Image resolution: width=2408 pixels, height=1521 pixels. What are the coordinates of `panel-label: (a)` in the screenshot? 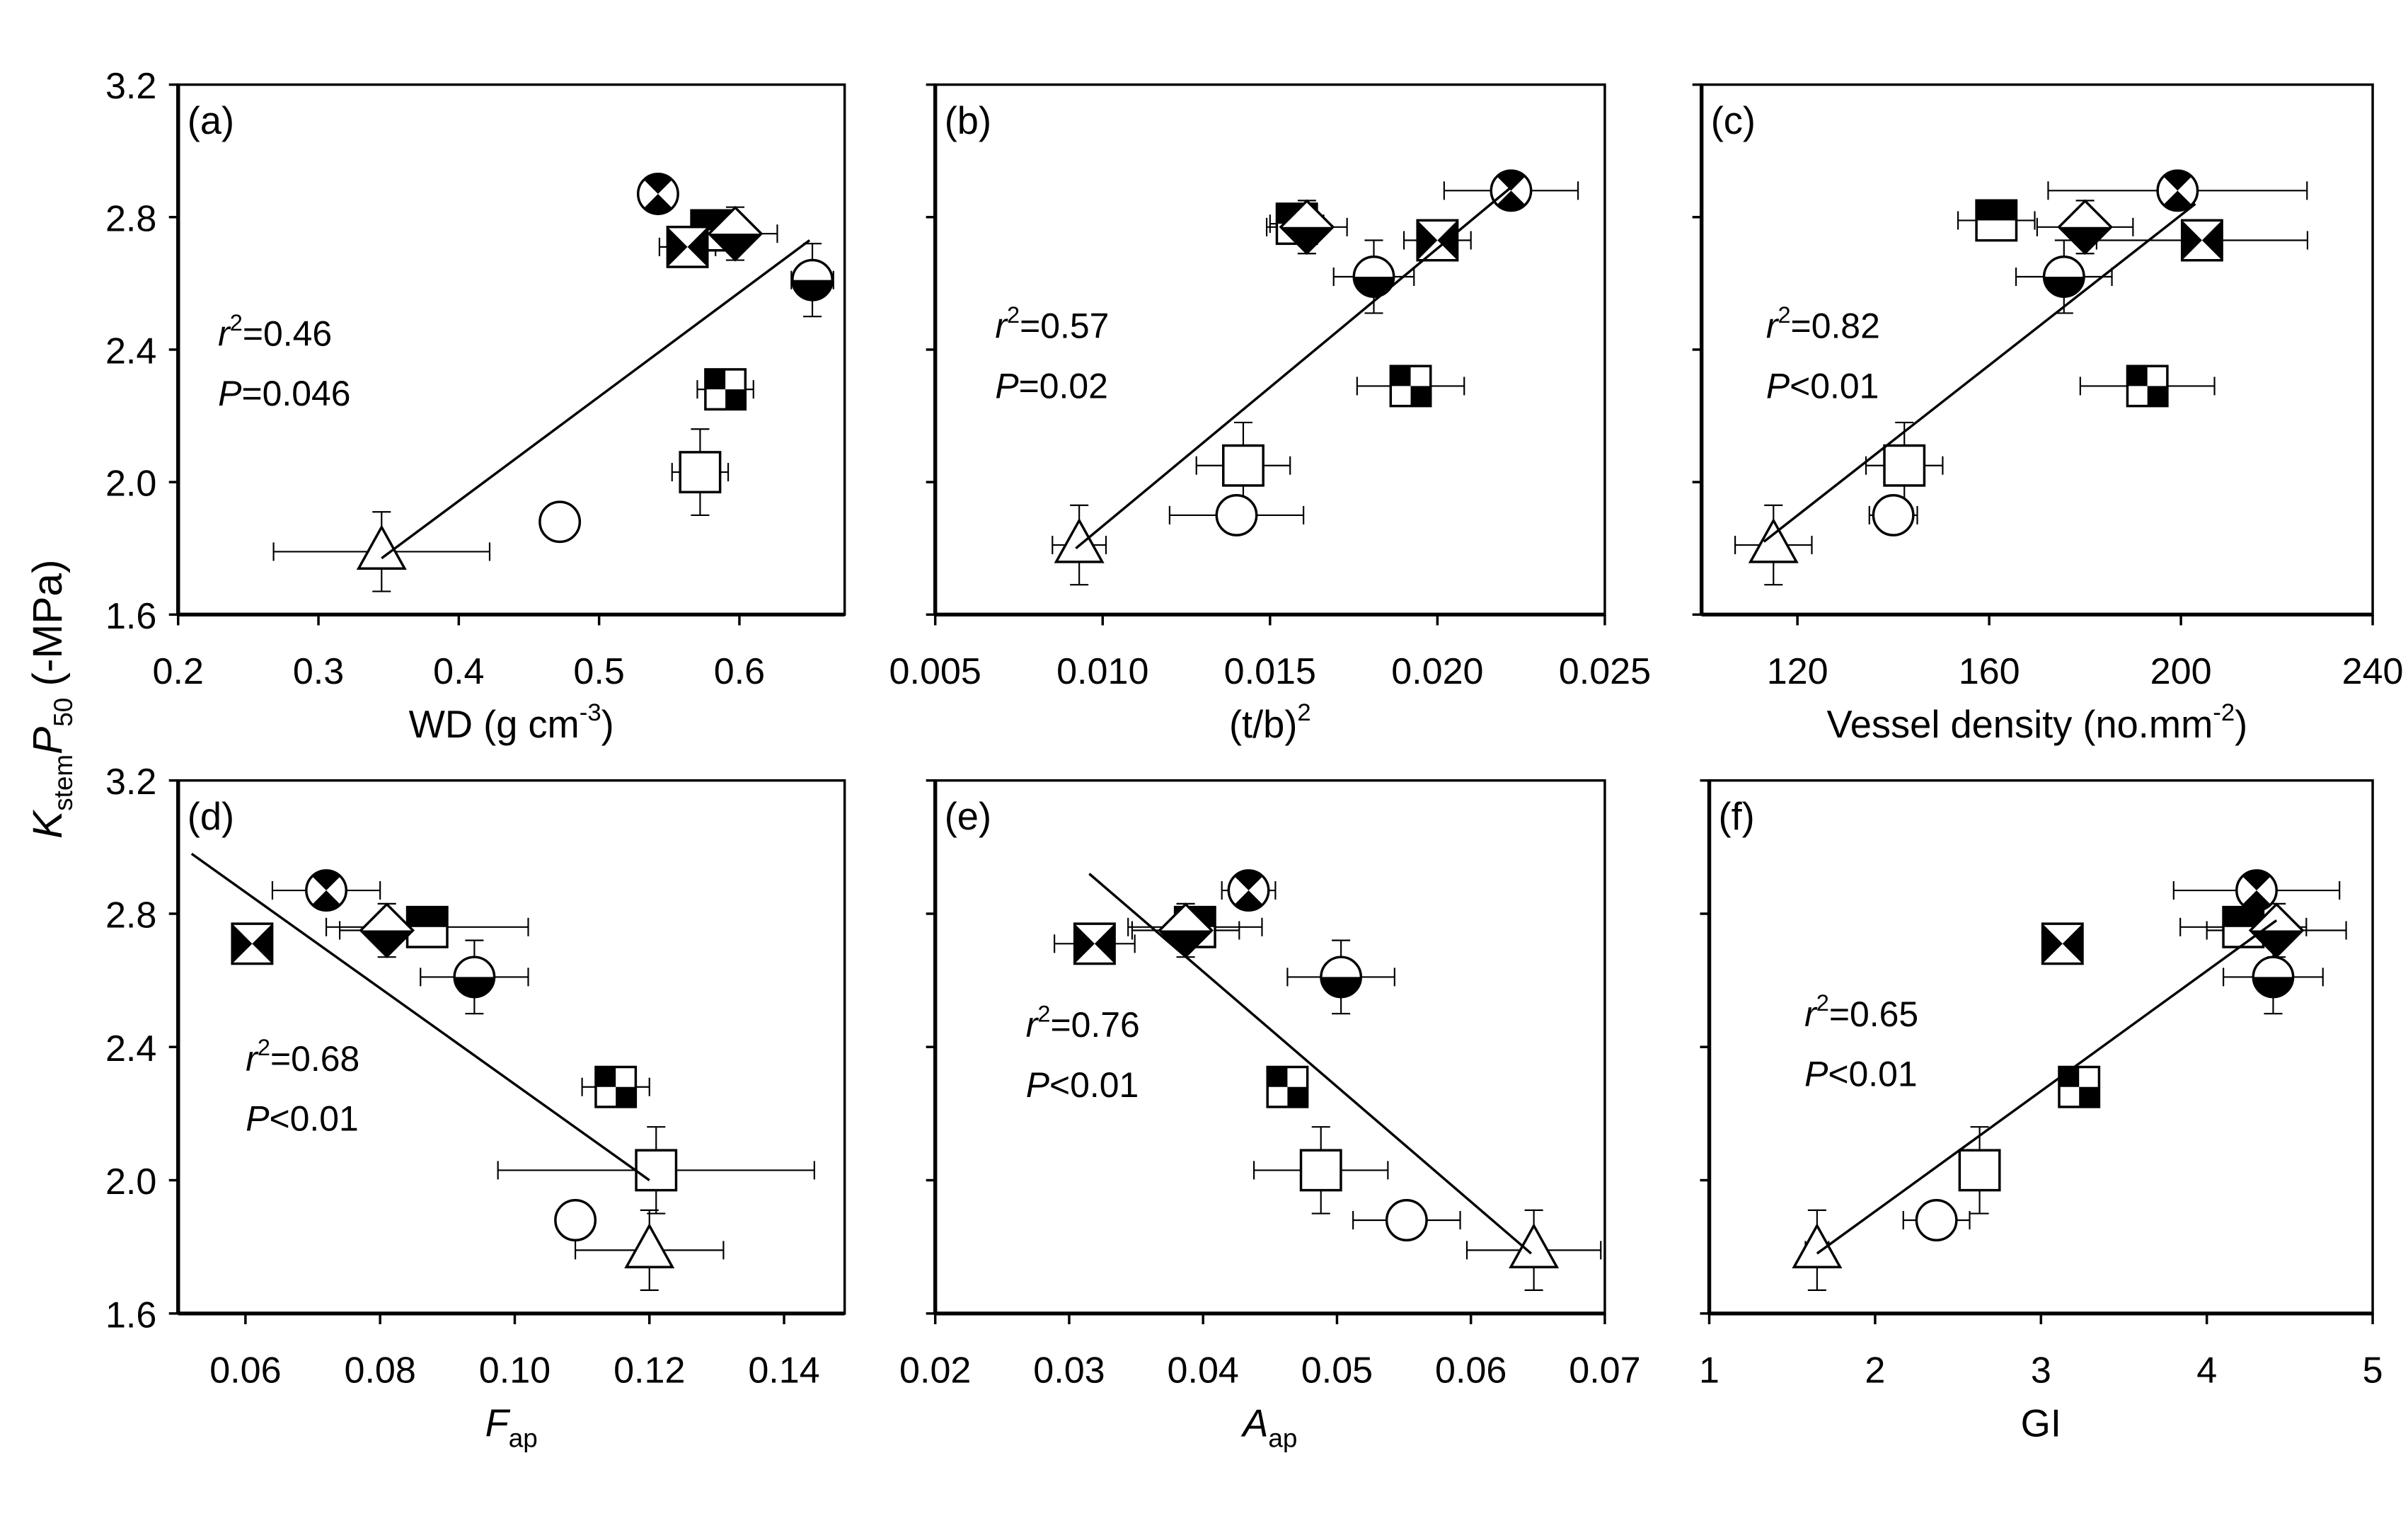 It's located at (211, 121).